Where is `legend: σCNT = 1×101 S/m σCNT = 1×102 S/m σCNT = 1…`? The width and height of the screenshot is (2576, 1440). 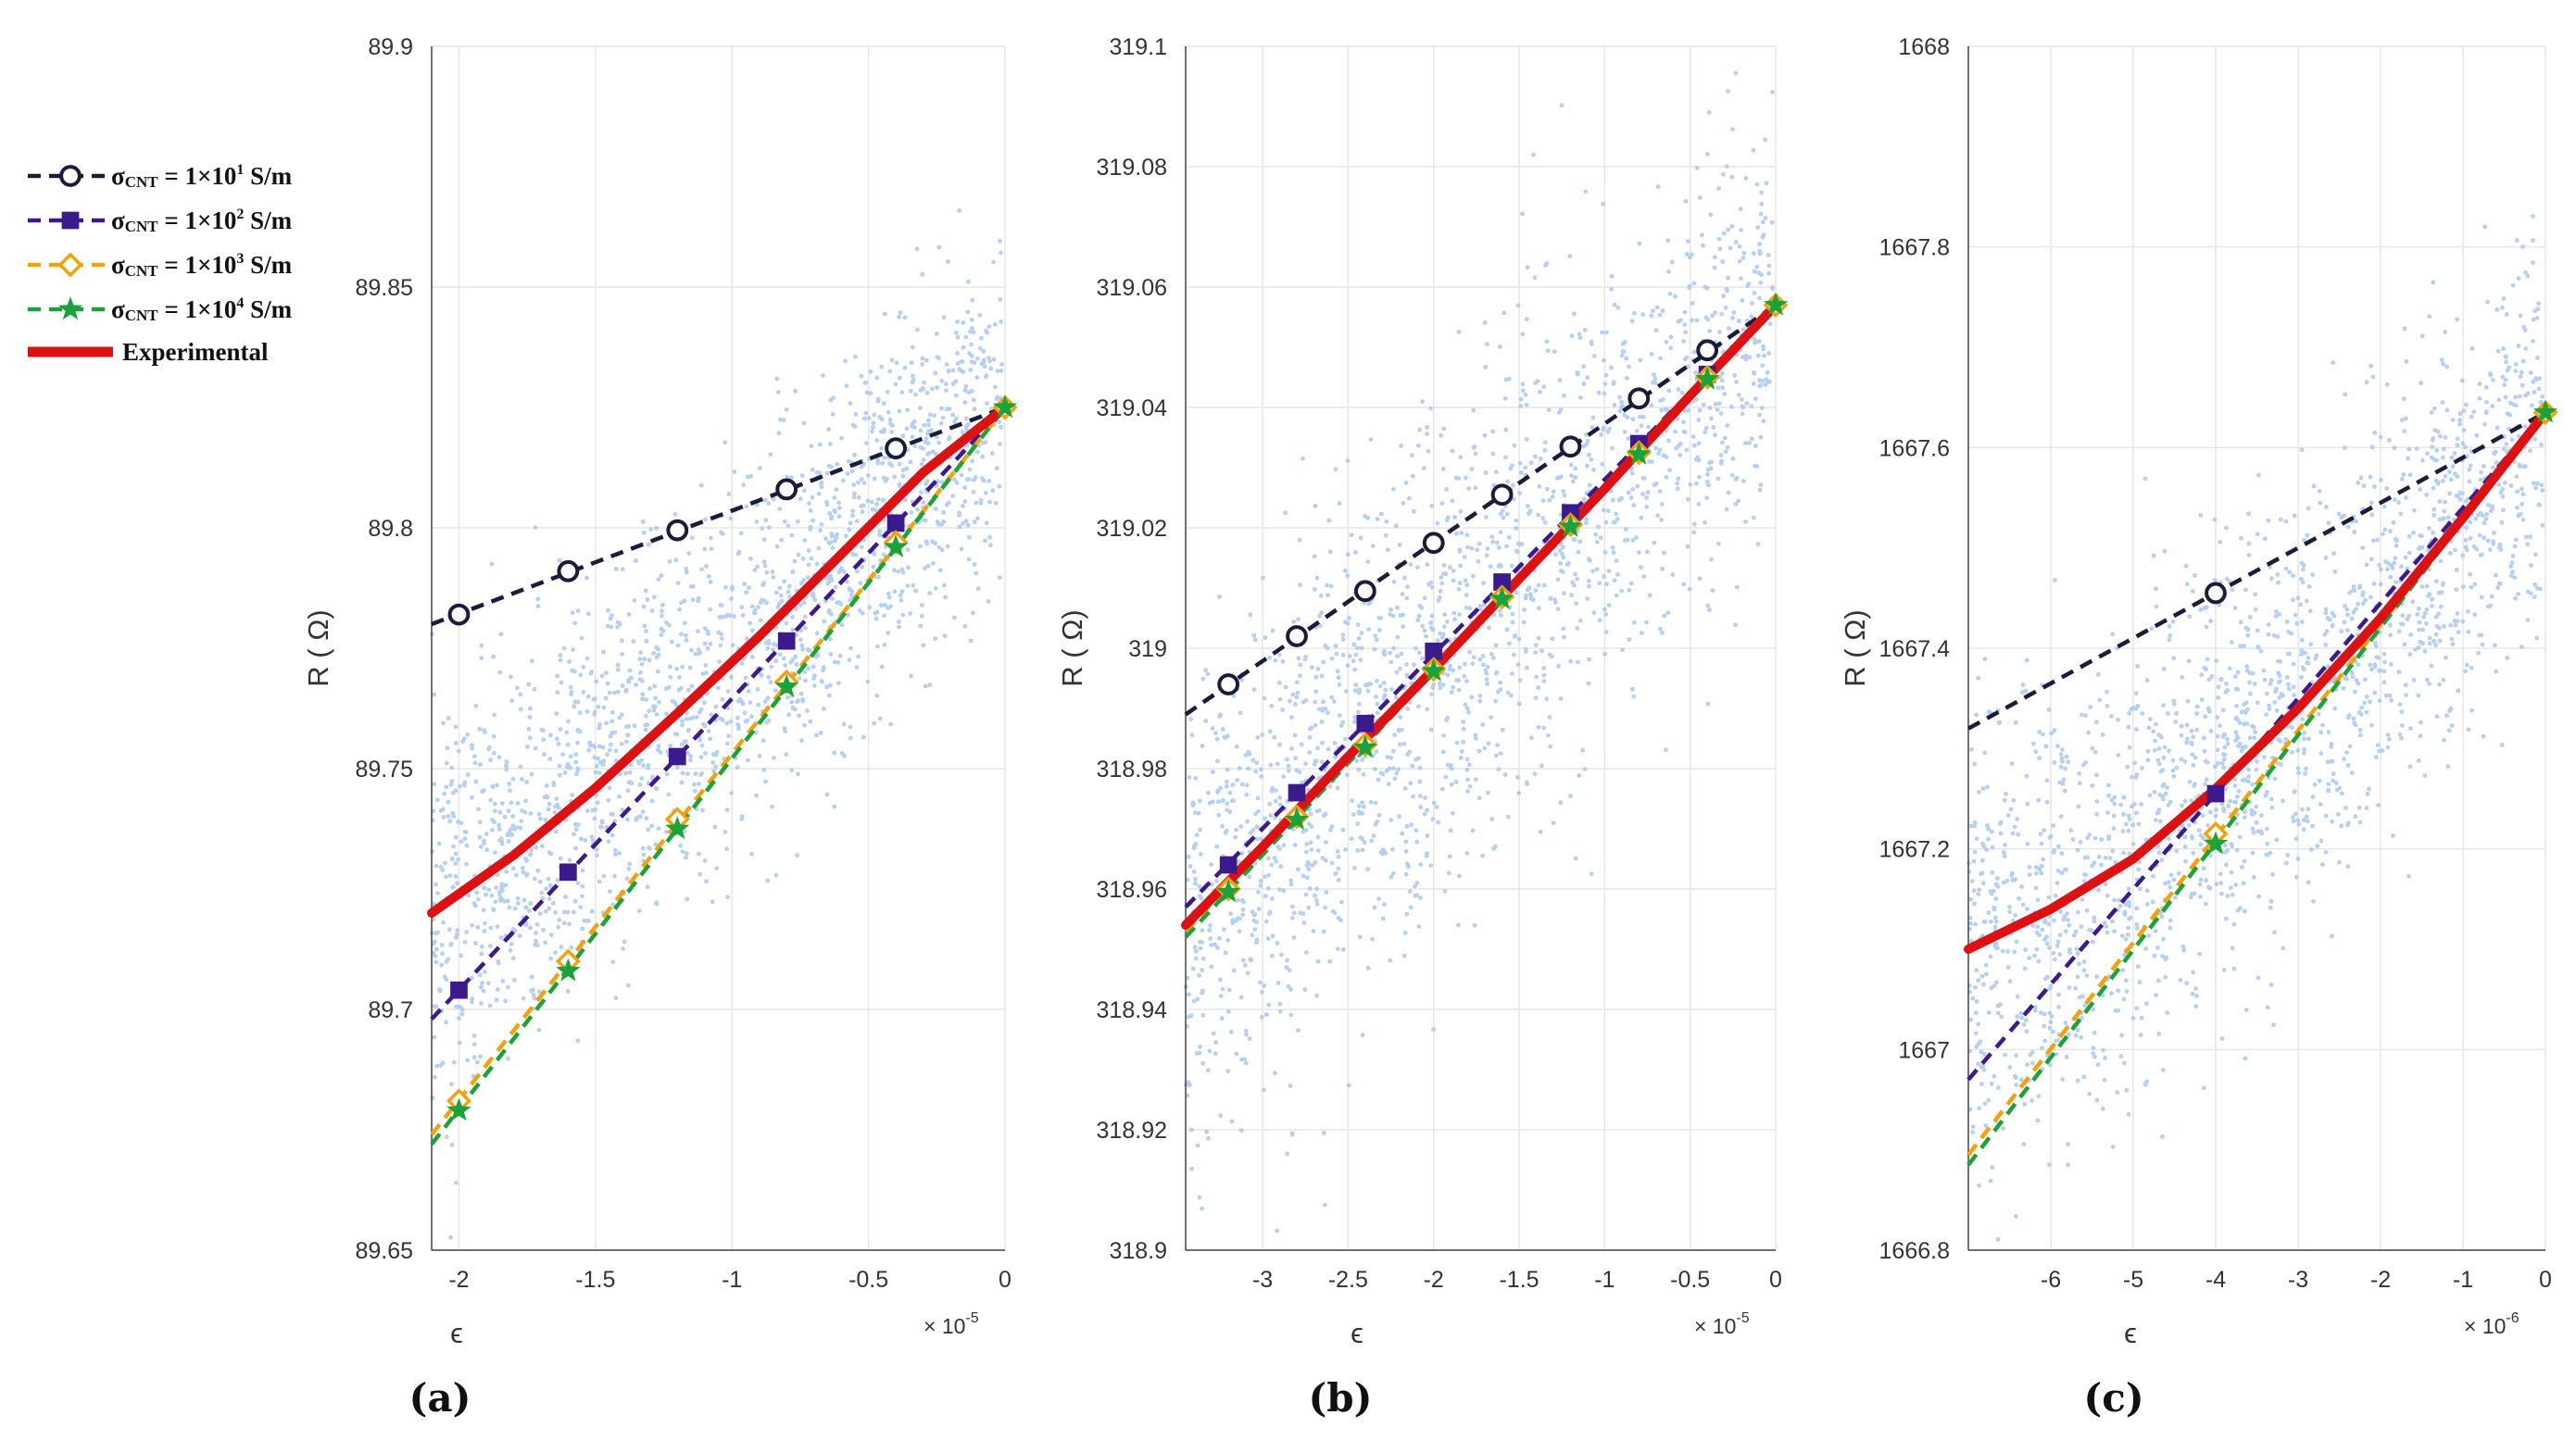
legend: σCNT = 1×101 S/m σCNT = 1×102 S/m σCNT = 1… is located at coordinates (160, 264).